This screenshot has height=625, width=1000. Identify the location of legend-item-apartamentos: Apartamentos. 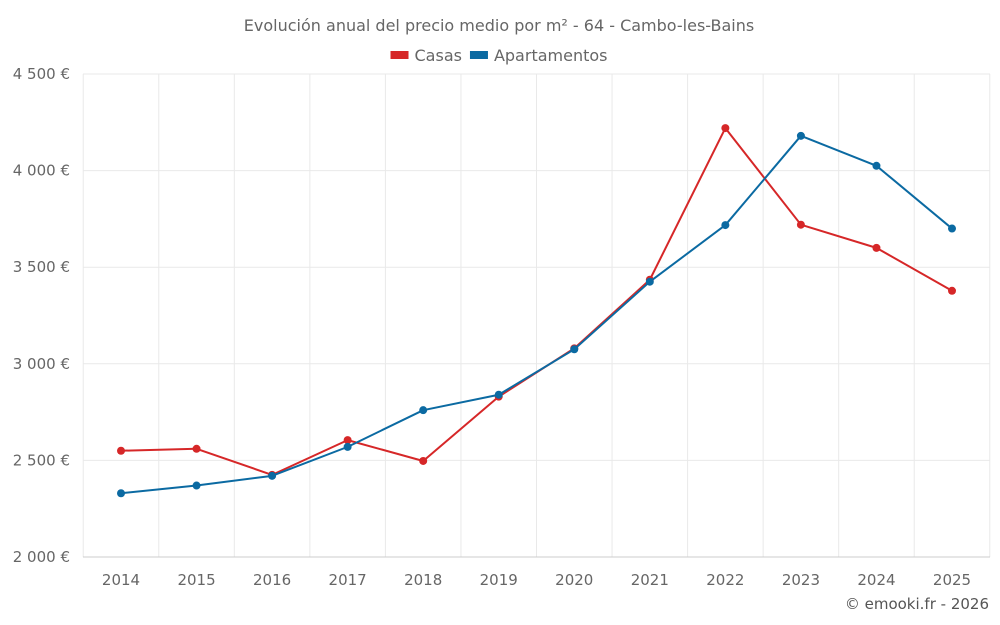
(538, 55).